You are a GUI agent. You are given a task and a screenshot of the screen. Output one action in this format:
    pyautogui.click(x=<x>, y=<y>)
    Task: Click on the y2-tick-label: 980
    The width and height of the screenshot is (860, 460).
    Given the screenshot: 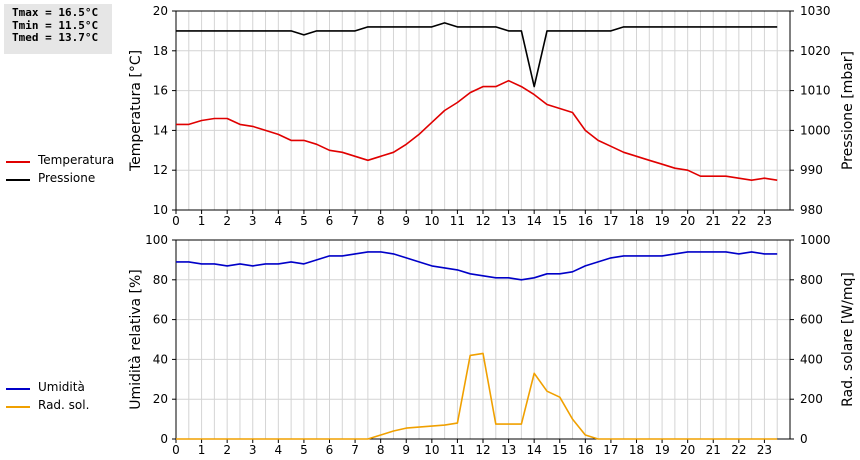 What is the action you would take?
    pyautogui.click(x=811, y=210)
    